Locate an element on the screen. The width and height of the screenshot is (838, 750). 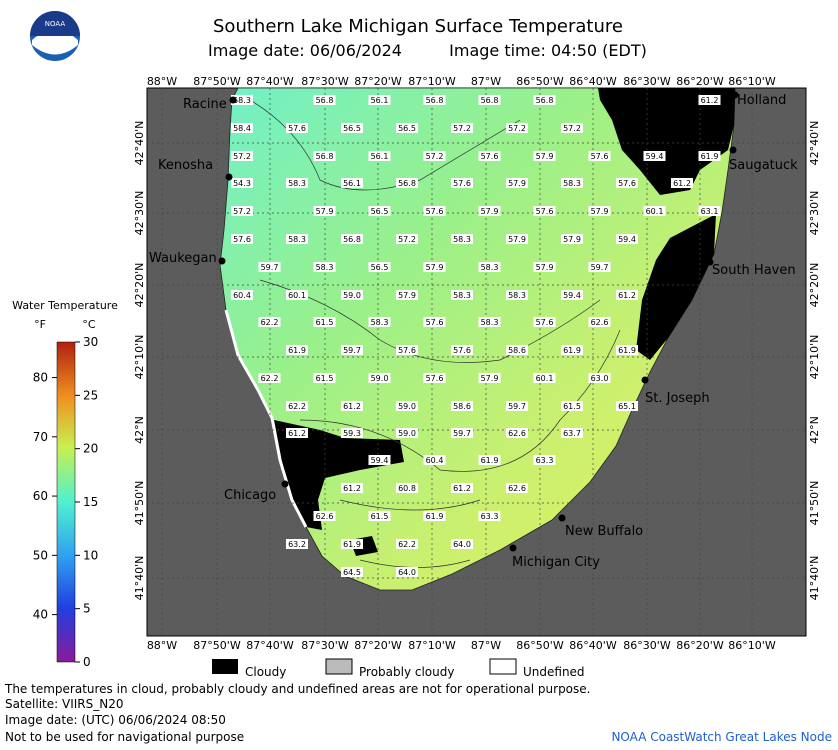
noaa-logo: NOAA is located at coordinates (55, 36).